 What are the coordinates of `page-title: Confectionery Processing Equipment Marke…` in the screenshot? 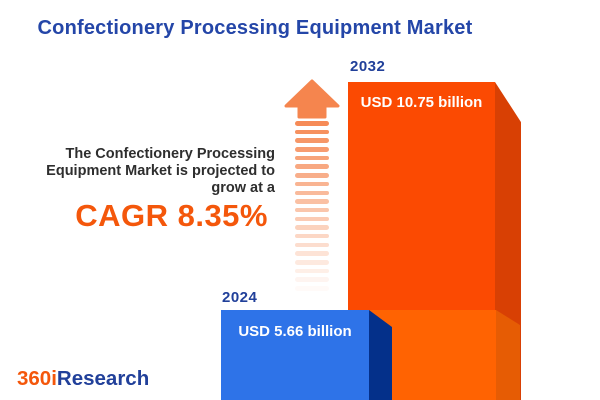 It's located at (255, 28).